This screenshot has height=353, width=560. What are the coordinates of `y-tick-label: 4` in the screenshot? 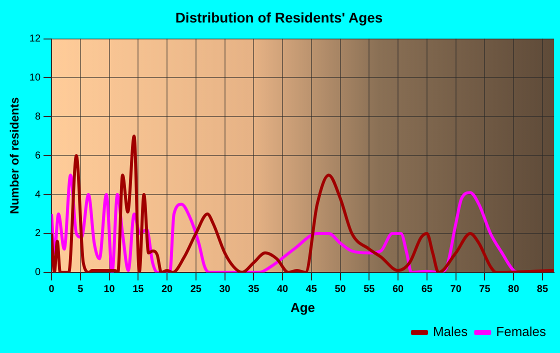 It's located at (37, 194).